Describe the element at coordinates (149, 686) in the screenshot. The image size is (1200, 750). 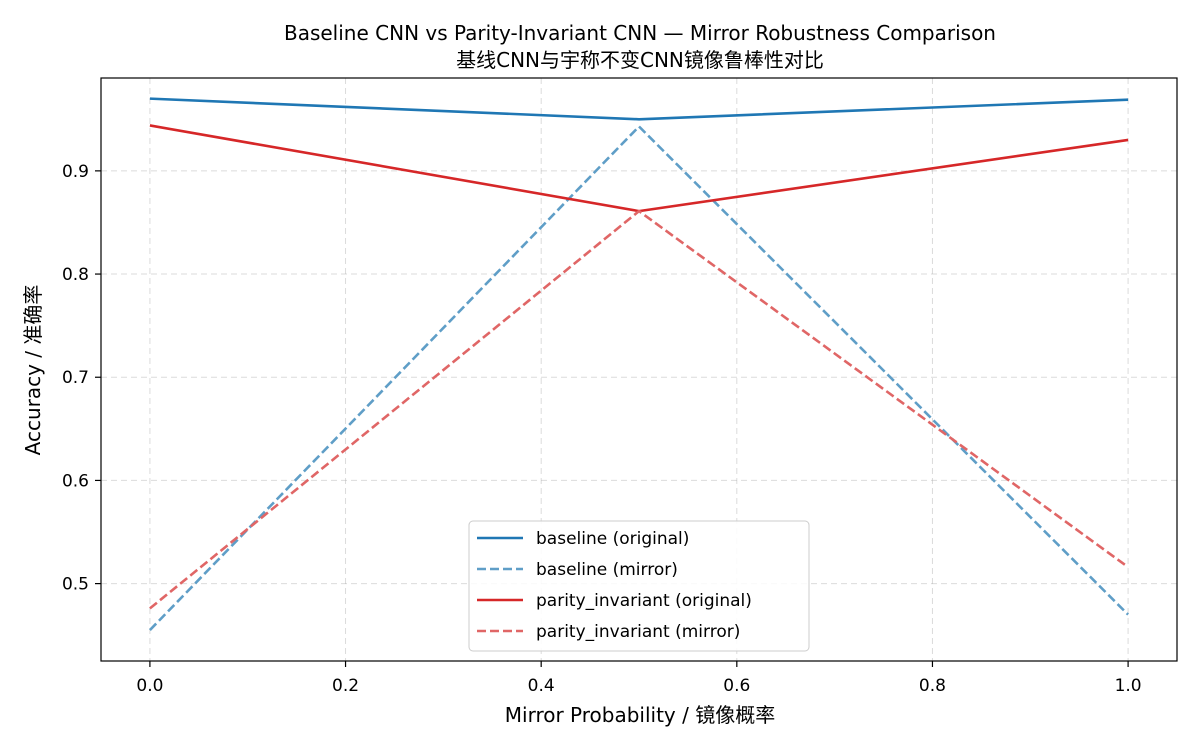
I see `x-tick-label: 0.0` at that location.